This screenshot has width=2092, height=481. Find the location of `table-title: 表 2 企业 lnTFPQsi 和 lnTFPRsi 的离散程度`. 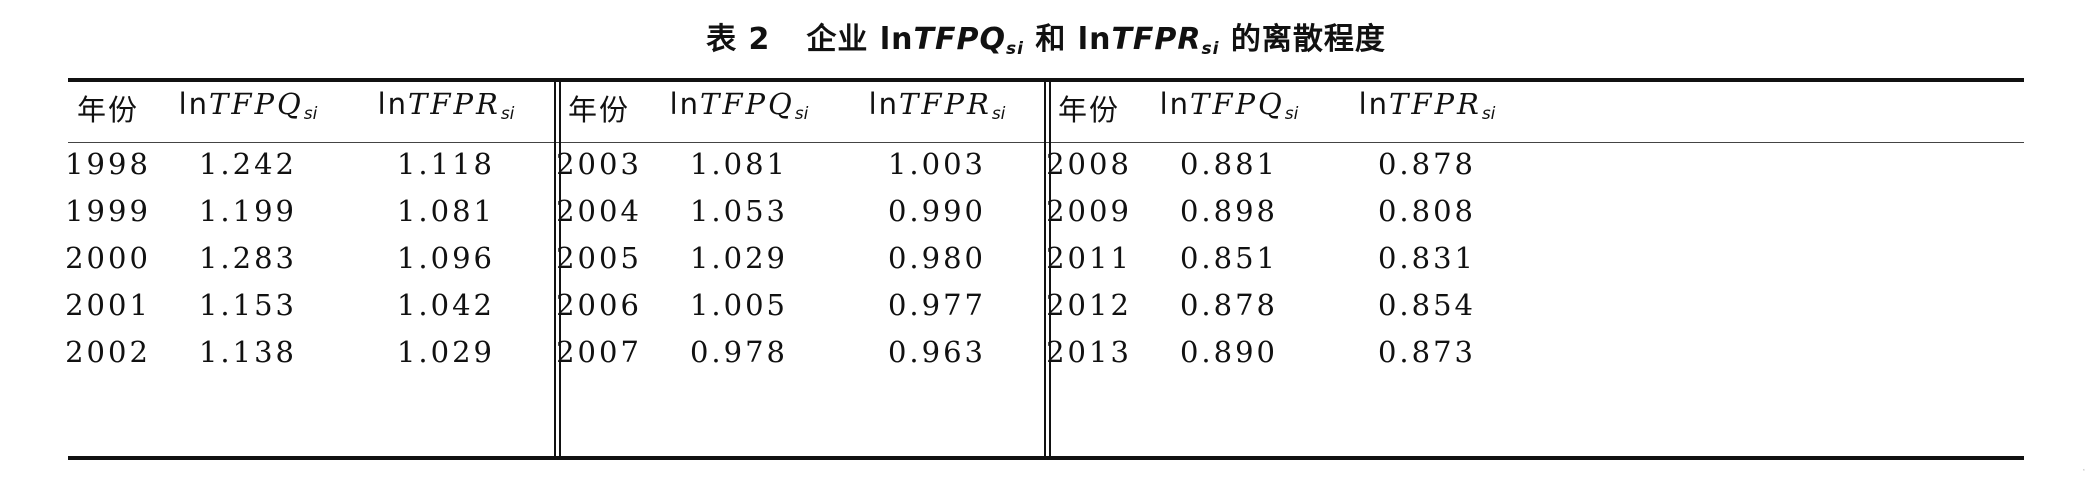

table-title: 表 2 企业 lnTFPQsi 和 lnTFPRsi 的离散程度 is located at coordinates (1046, 36).